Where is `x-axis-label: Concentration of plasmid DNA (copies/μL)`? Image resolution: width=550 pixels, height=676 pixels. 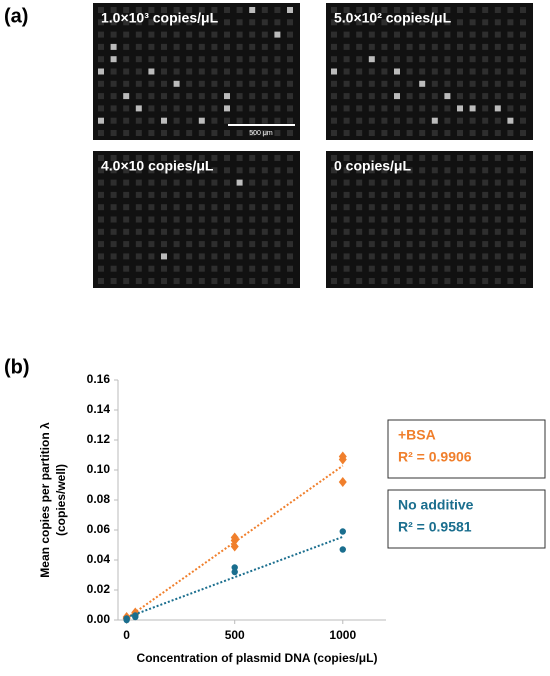
x-axis-label: Concentration of plasmid DNA (copies/μL) is located at coordinates (257, 658).